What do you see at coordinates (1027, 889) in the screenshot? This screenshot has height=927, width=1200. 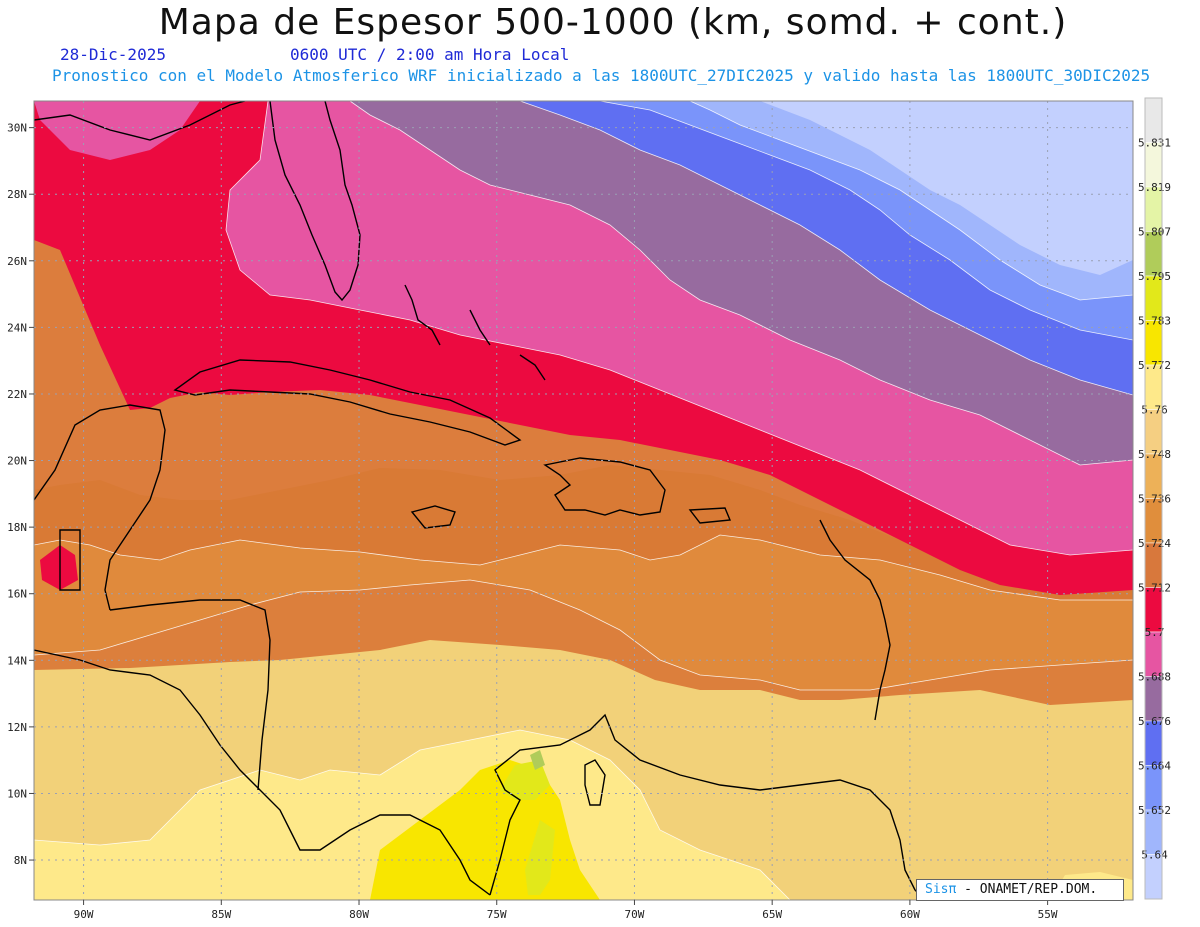 I see `credit-label: - ONAMET/REP.DOM.` at bounding box center [1027, 889].